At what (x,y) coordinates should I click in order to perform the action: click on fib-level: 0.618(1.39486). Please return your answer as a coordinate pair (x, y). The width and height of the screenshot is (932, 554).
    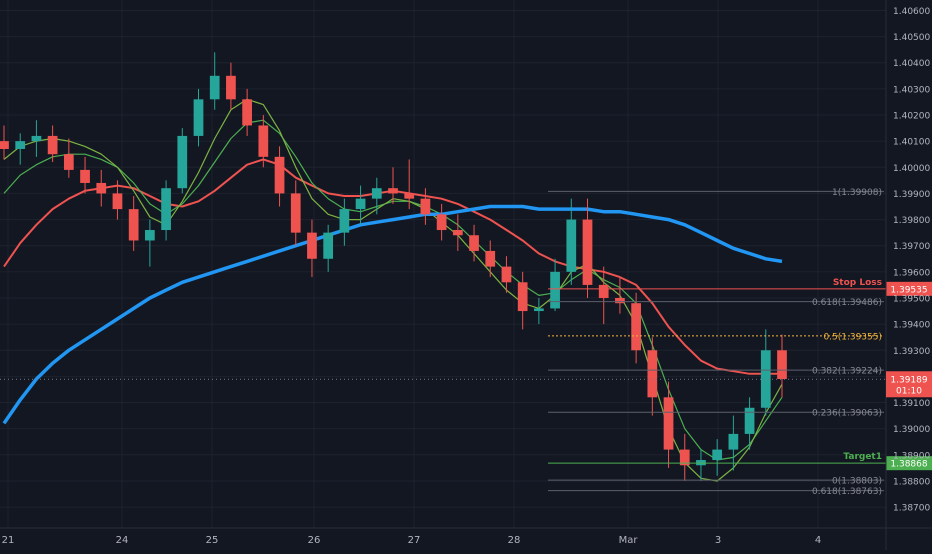
    Looking at the image, I should click on (716, 303).